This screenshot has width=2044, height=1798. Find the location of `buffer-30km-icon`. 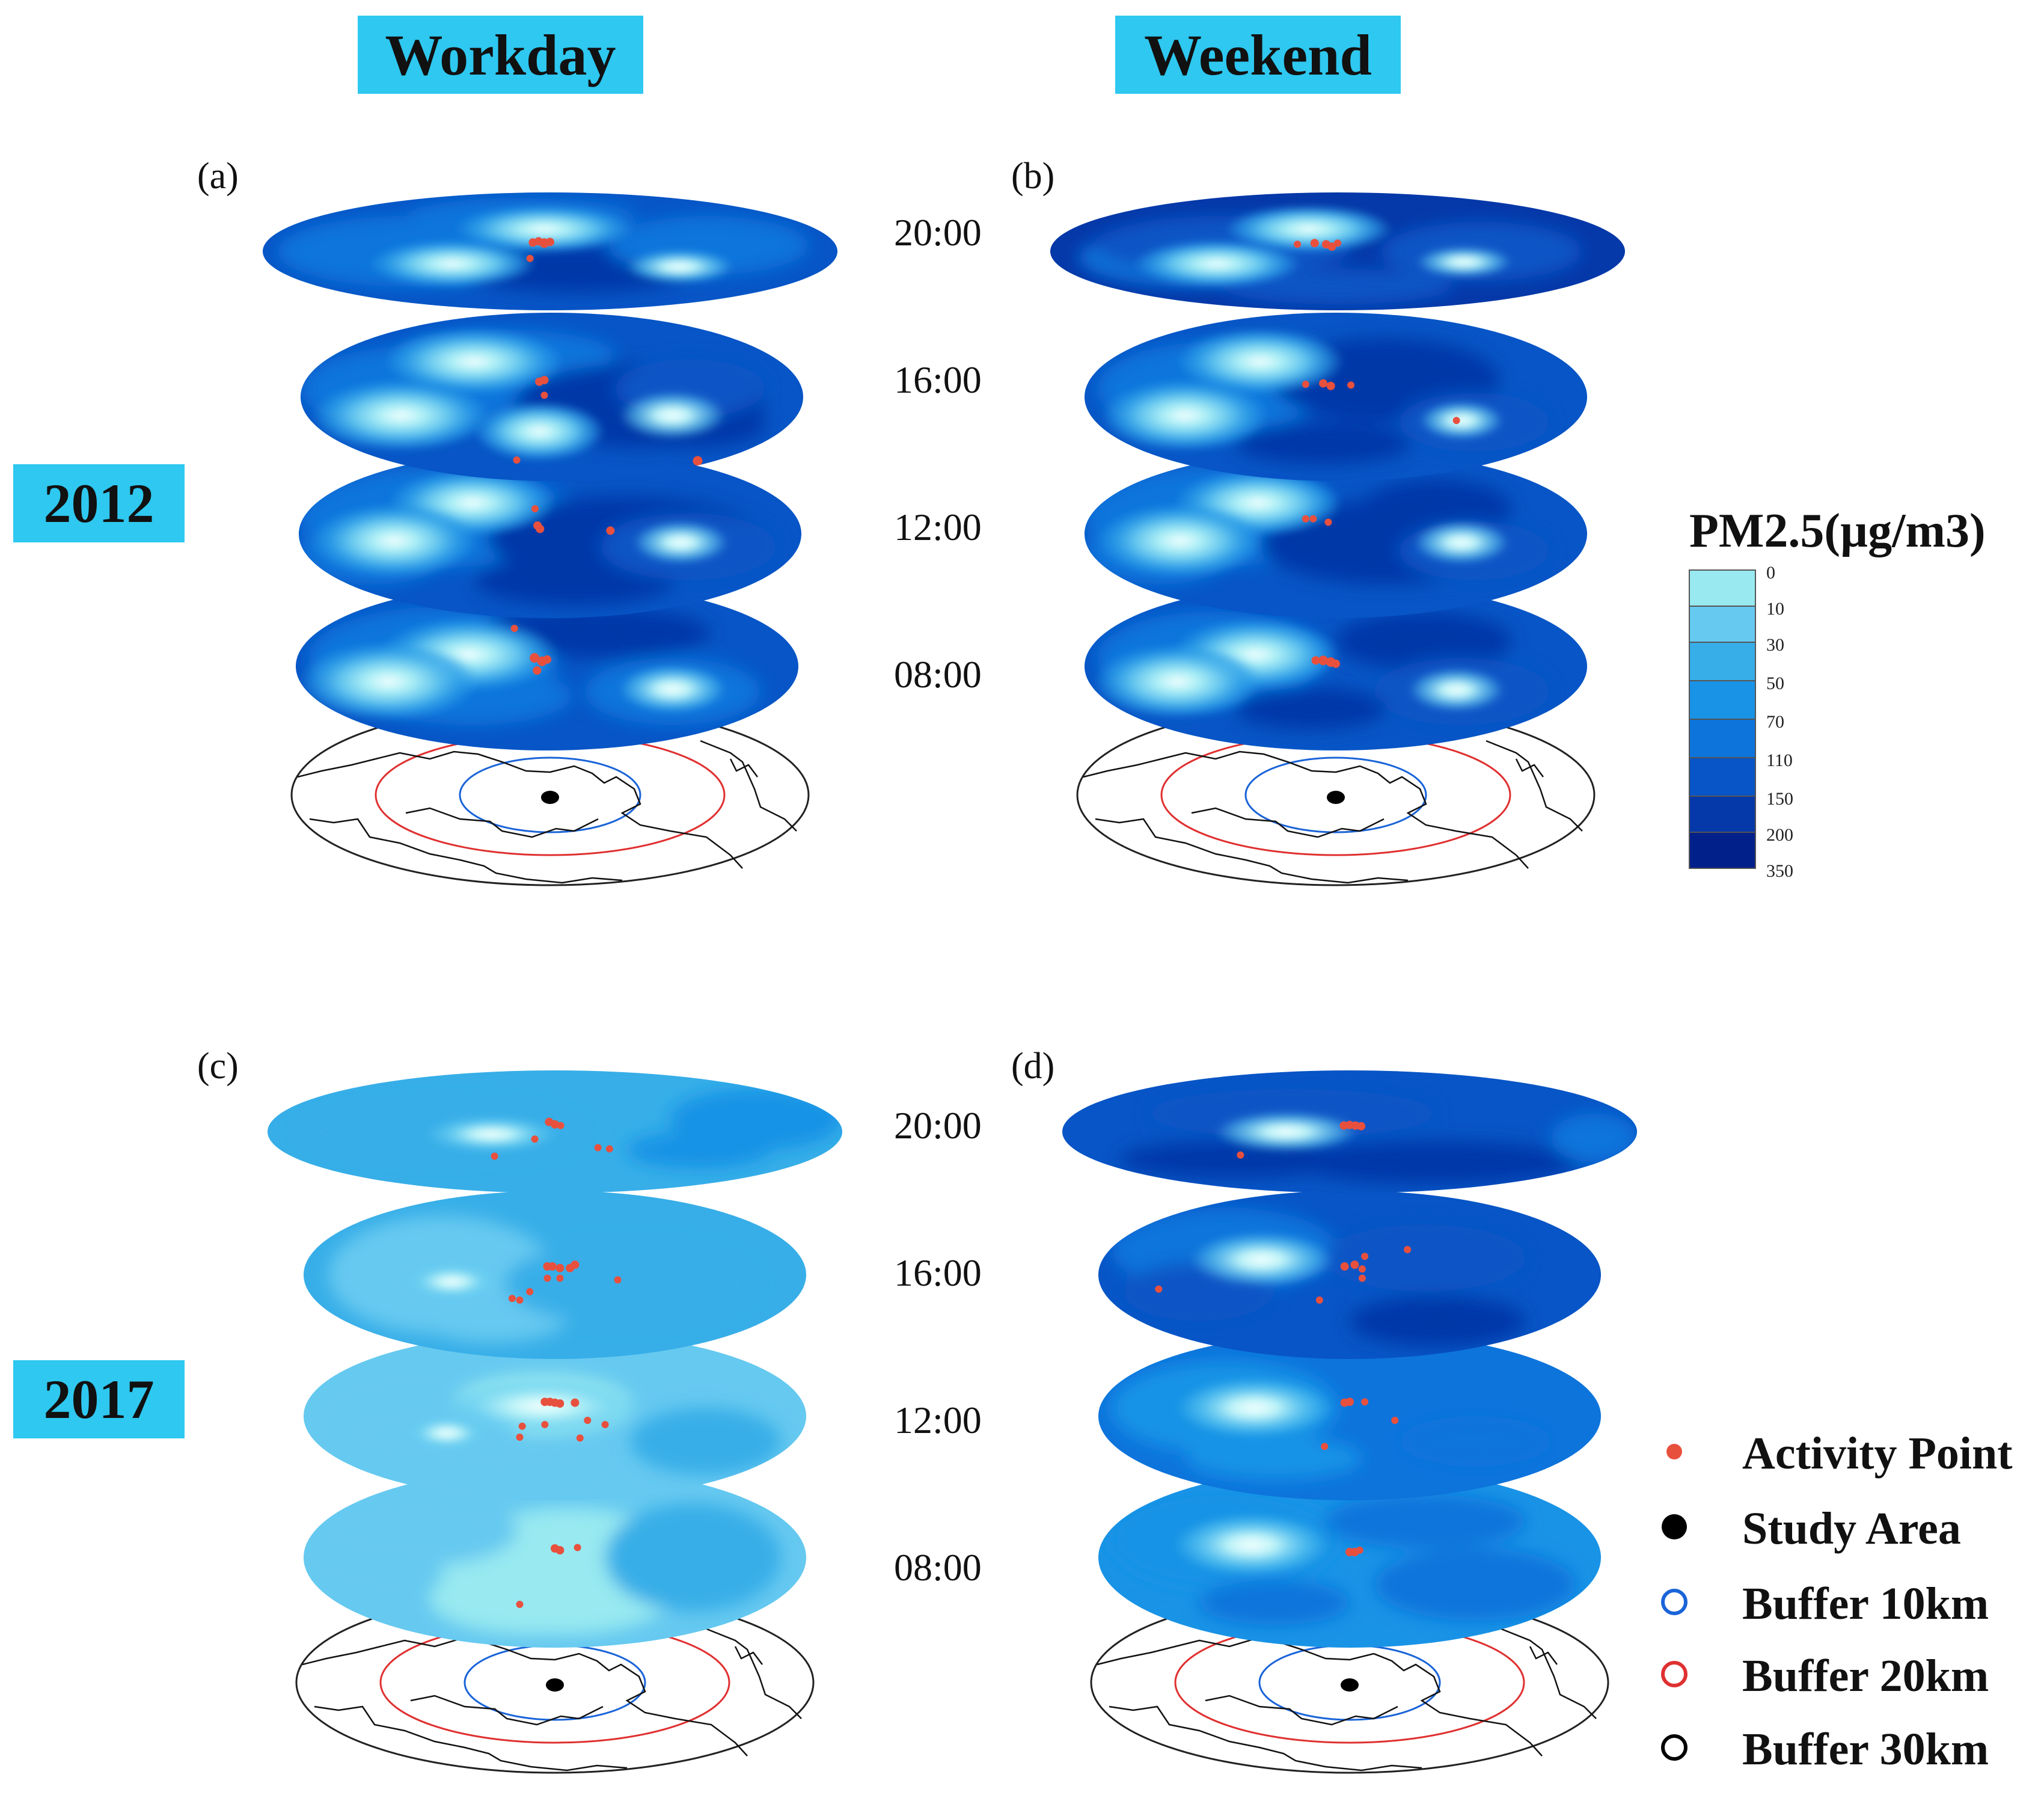

buffer-30km-icon is located at coordinates (1674, 1747).